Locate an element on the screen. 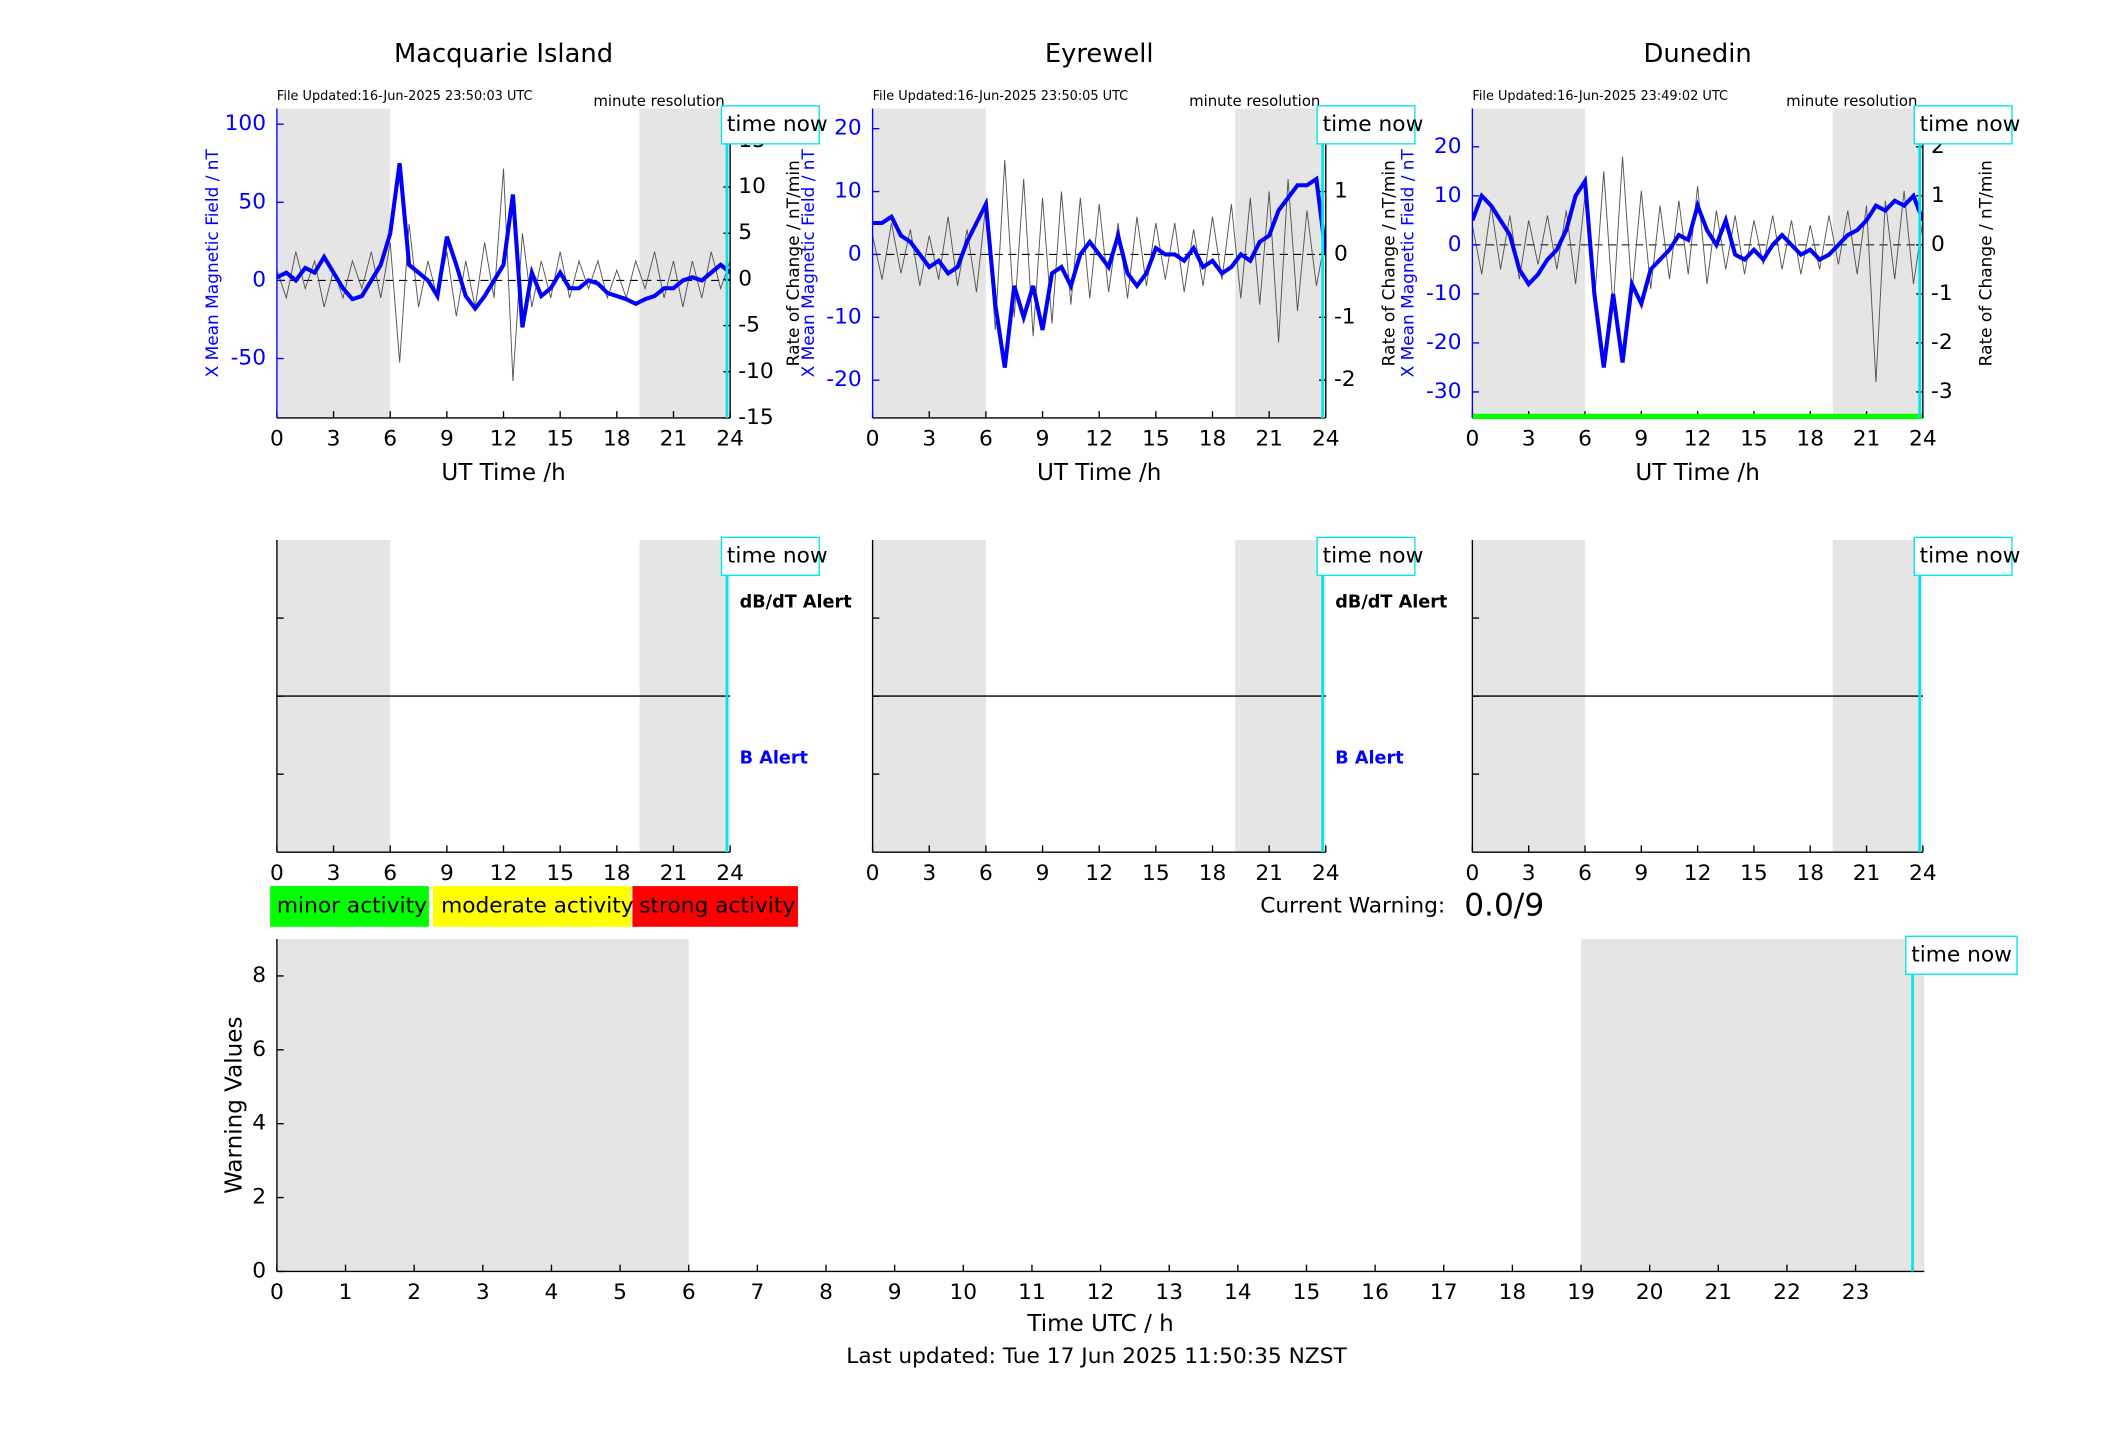 The width and height of the screenshot is (2117, 1437). x-tick-label: 8 is located at coordinates (826, 1292).